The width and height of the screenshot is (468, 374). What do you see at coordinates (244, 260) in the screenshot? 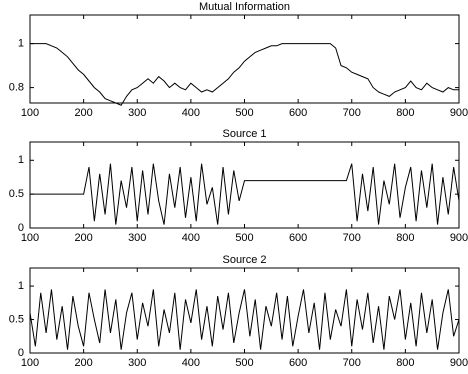
I see `chart-title: Source 2` at bounding box center [244, 260].